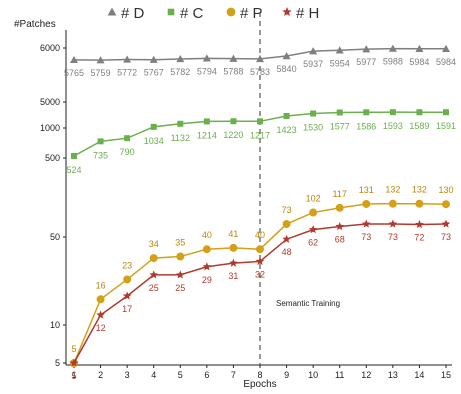 This screenshot has width=461, height=394. What do you see at coordinates (127, 375) in the screenshot?
I see `x-tick-label: 3` at bounding box center [127, 375].